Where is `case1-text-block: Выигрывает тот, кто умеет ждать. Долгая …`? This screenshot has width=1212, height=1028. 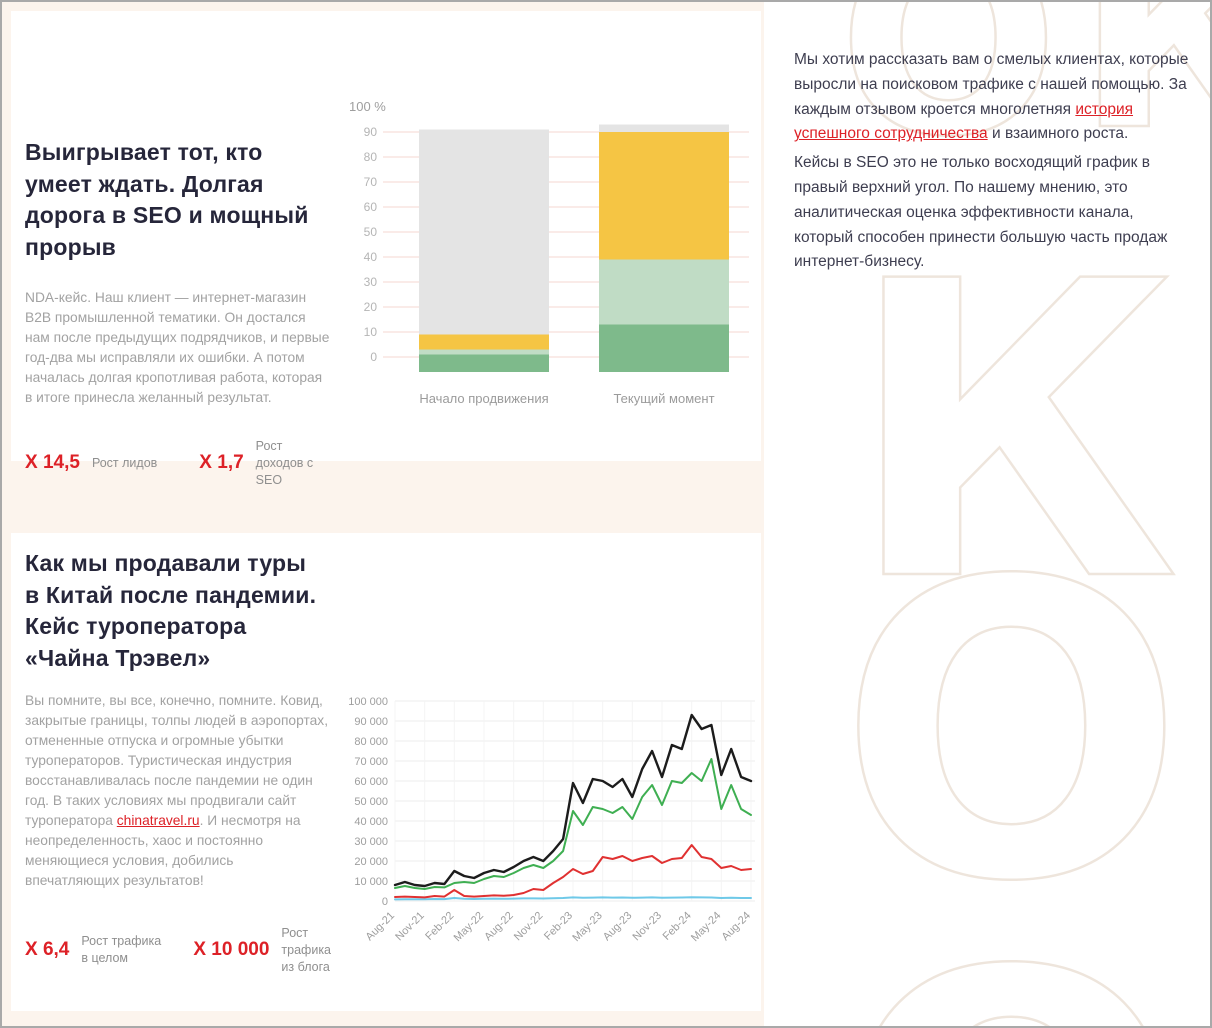 case1-text-block: Выигрывает тот, кто умеет ждать. Долгая … is located at coordinates (172, 249).